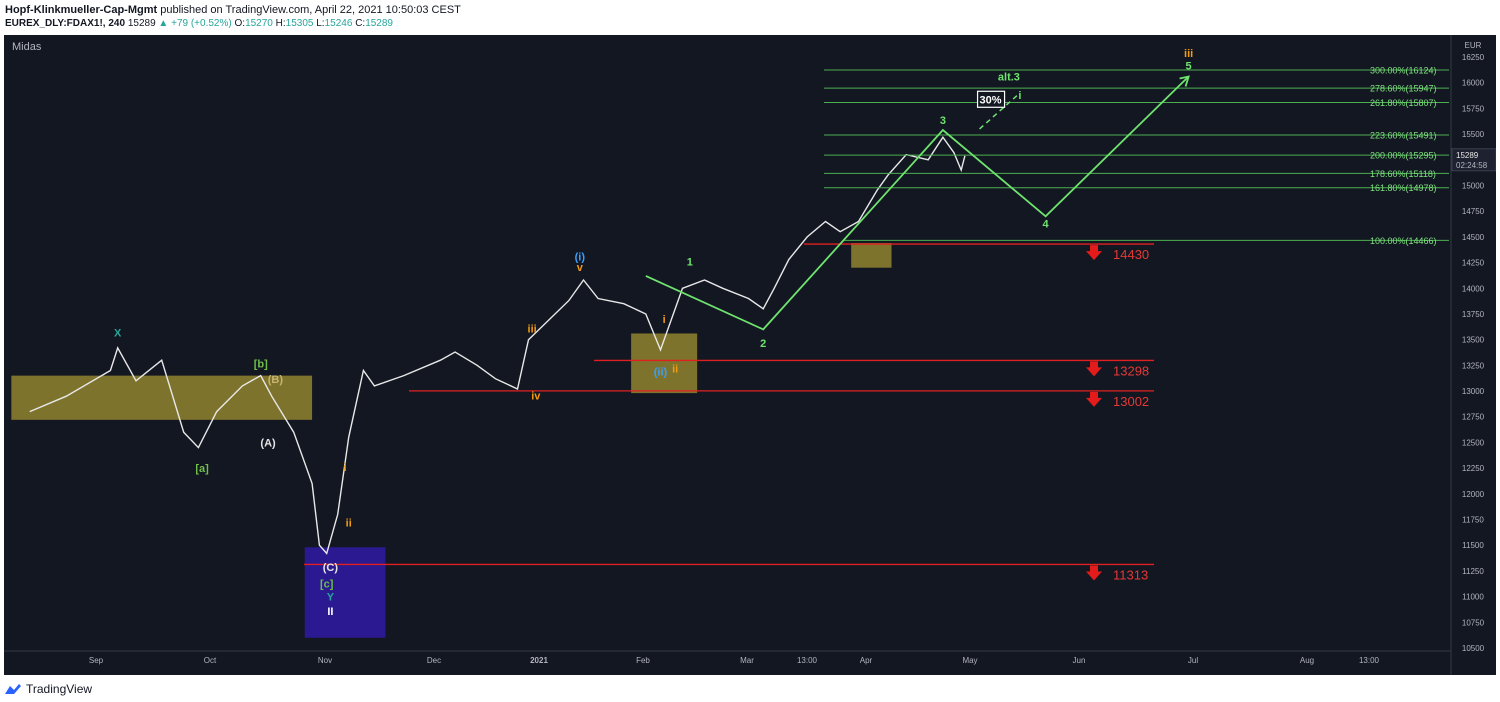 Image resolution: width=1500 pixels, height=702 pixels. Describe the element at coordinates (163, 23) in the screenshot. I see `up-arrow-icon: ▲` at that location.